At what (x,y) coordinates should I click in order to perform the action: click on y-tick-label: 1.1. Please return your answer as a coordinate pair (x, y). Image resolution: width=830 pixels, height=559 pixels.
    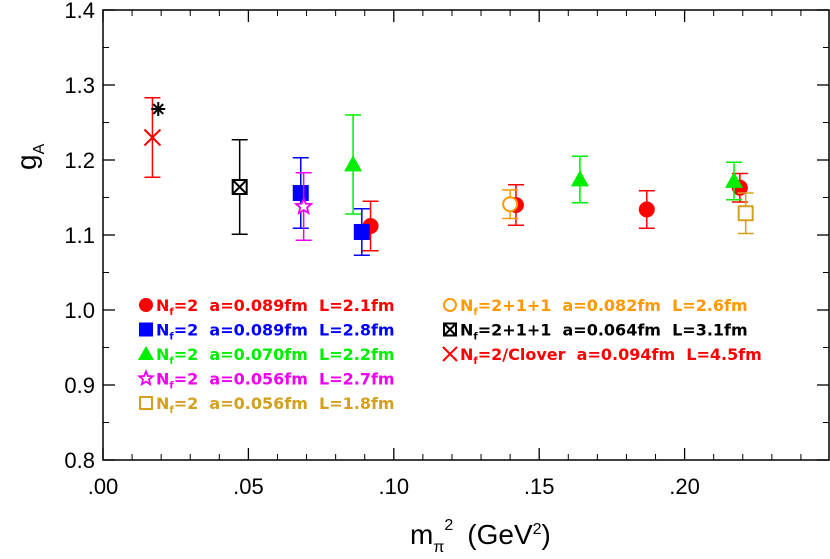
    Looking at the image, I should click on (79, 235).